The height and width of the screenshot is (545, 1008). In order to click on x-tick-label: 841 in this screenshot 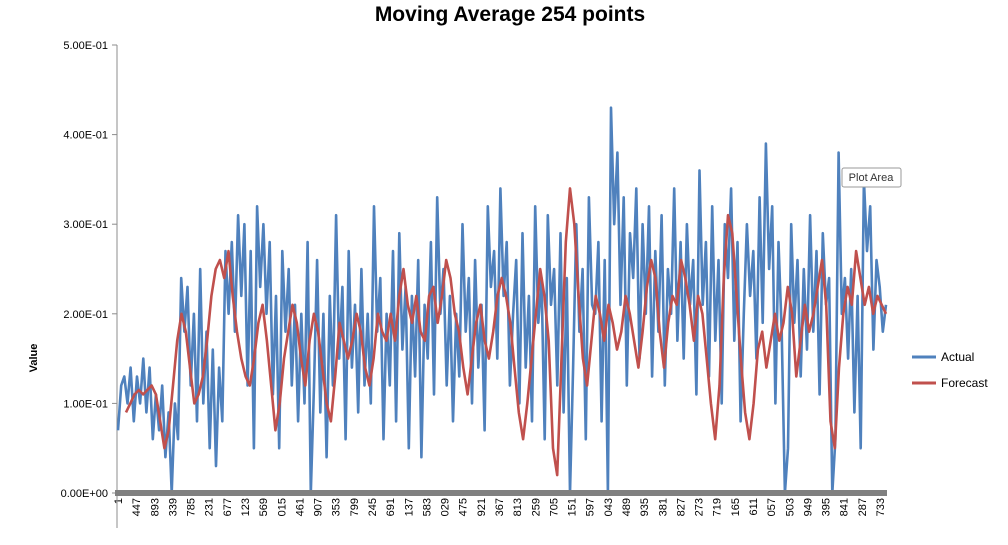, I will do `click(845, 507)`.